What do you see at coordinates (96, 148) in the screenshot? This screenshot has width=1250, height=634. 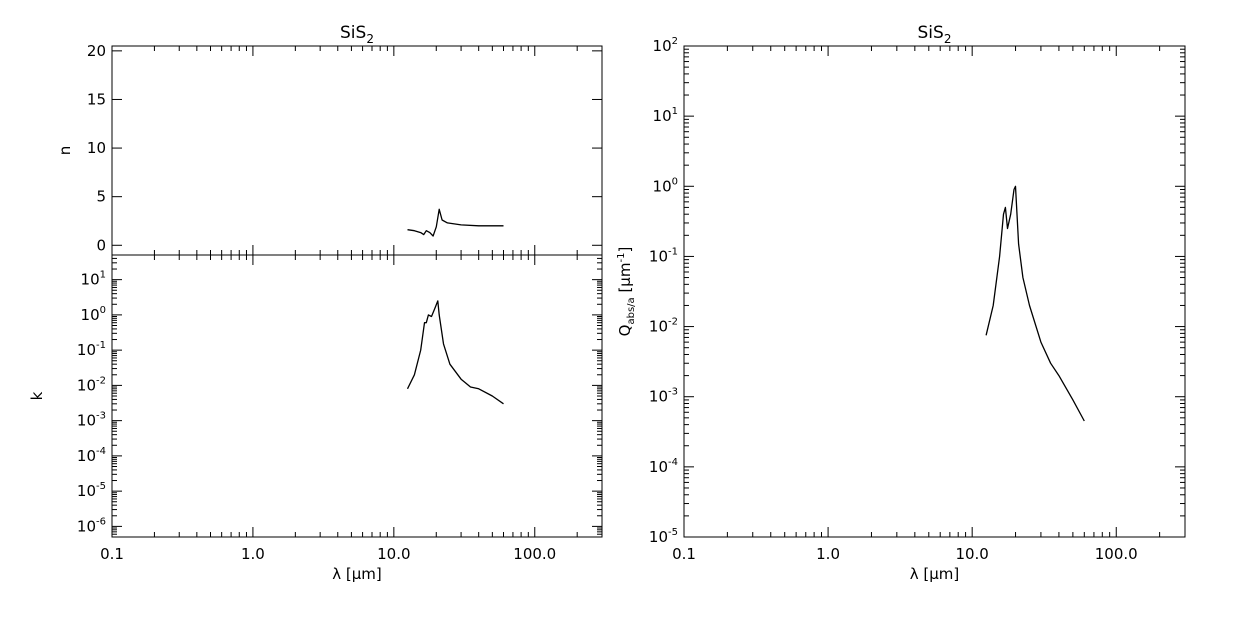 I see `y-tick-label: 10` at bounding box center [96, 148].